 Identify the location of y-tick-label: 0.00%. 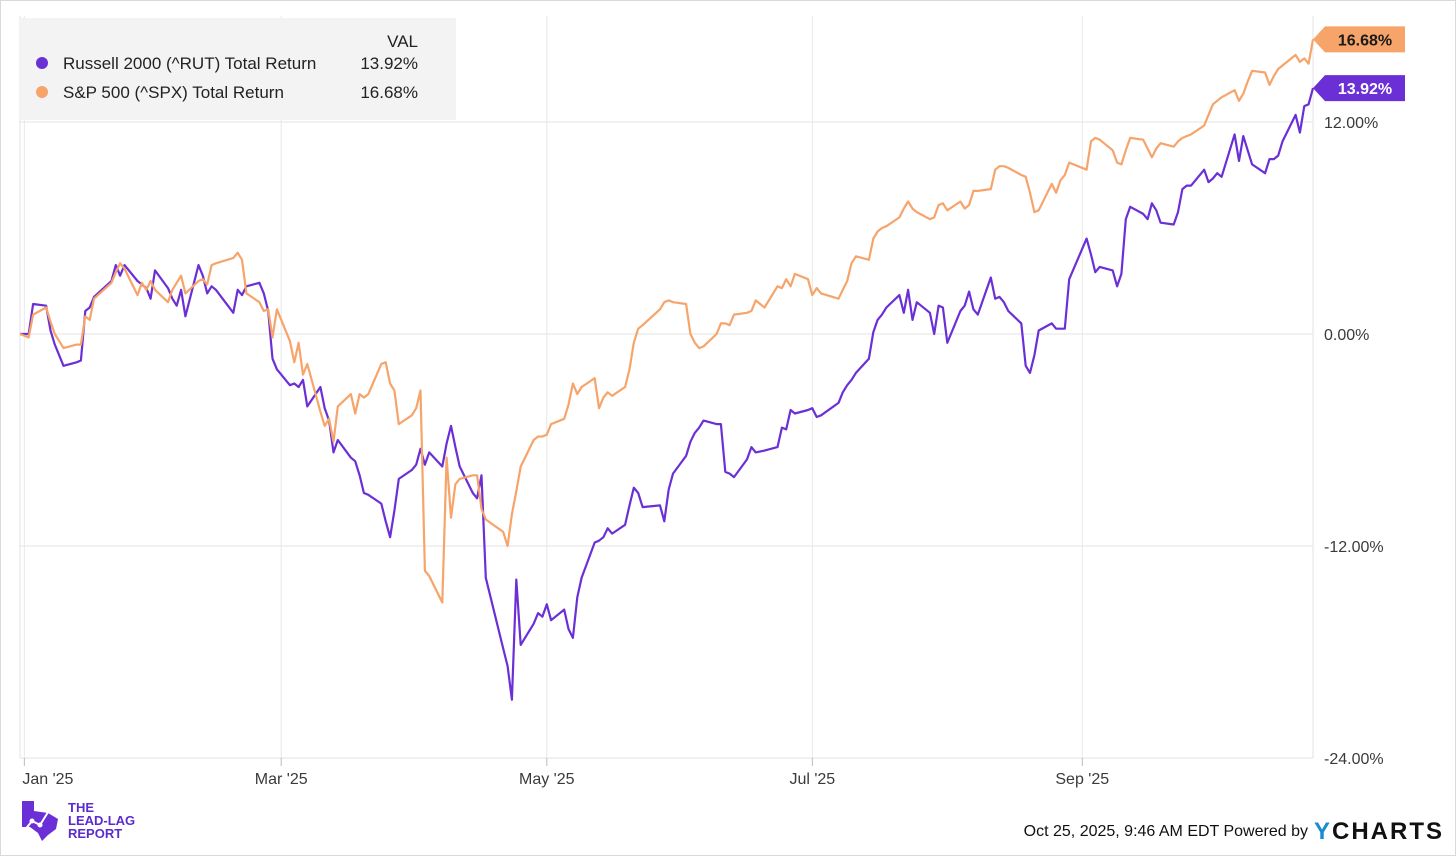
(1346, 335).